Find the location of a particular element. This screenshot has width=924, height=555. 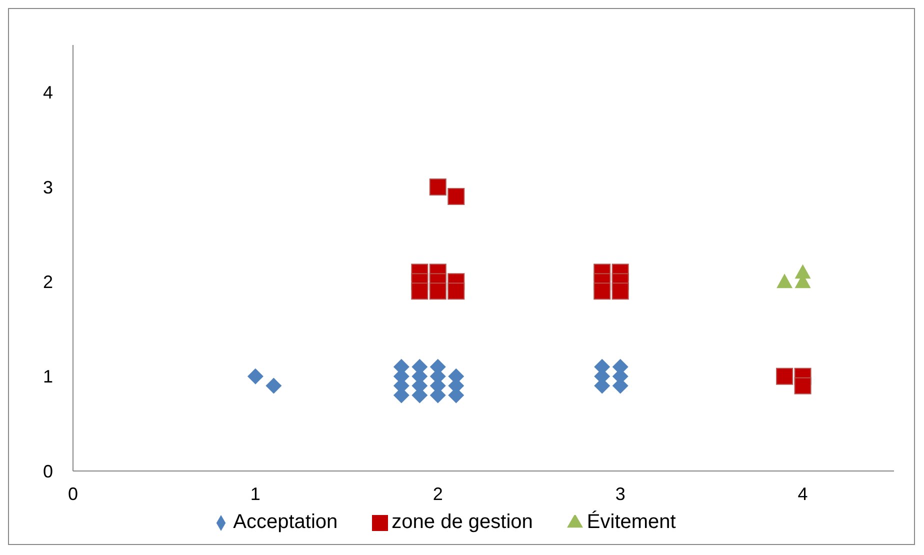

x-tick-label: 3 is located at coordinates (620, 494).